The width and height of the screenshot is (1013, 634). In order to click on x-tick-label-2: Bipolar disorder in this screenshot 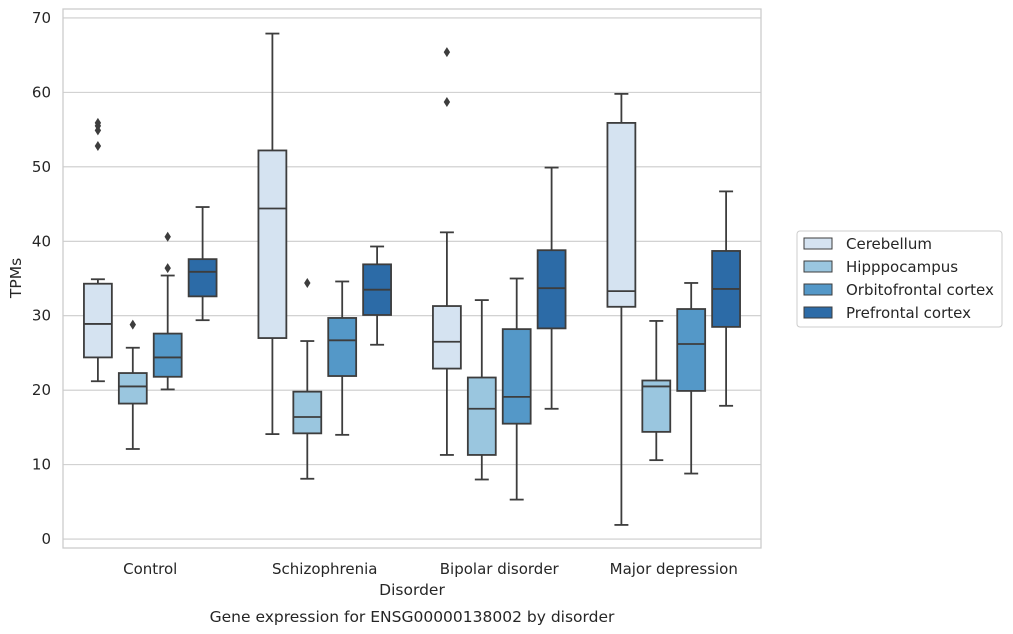, I will do `click(500, 569)`.